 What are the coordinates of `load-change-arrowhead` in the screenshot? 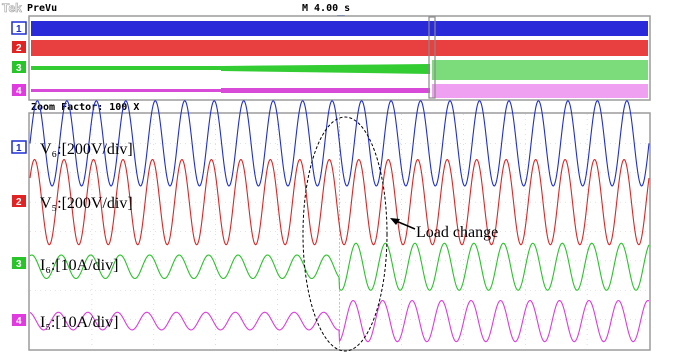 It's located at (395, 221).